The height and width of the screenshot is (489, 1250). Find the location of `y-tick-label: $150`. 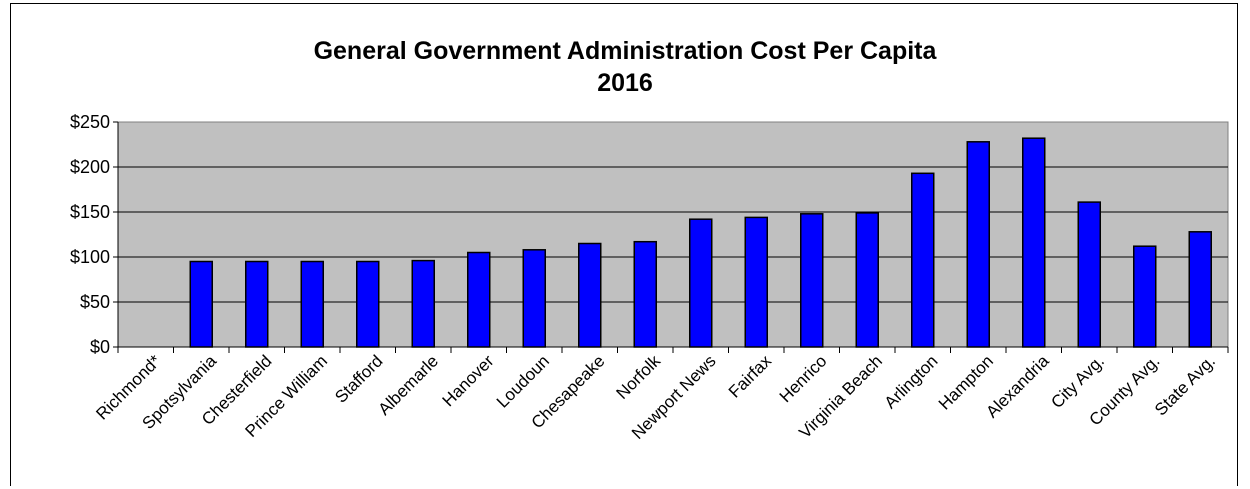

y-tick-label: $150 is located at coordinates (90, 212).